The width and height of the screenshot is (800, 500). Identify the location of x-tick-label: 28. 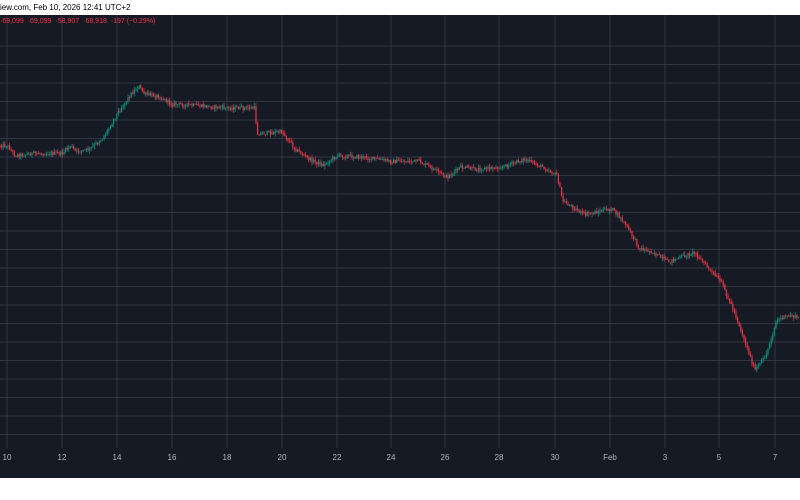
(499, 457).